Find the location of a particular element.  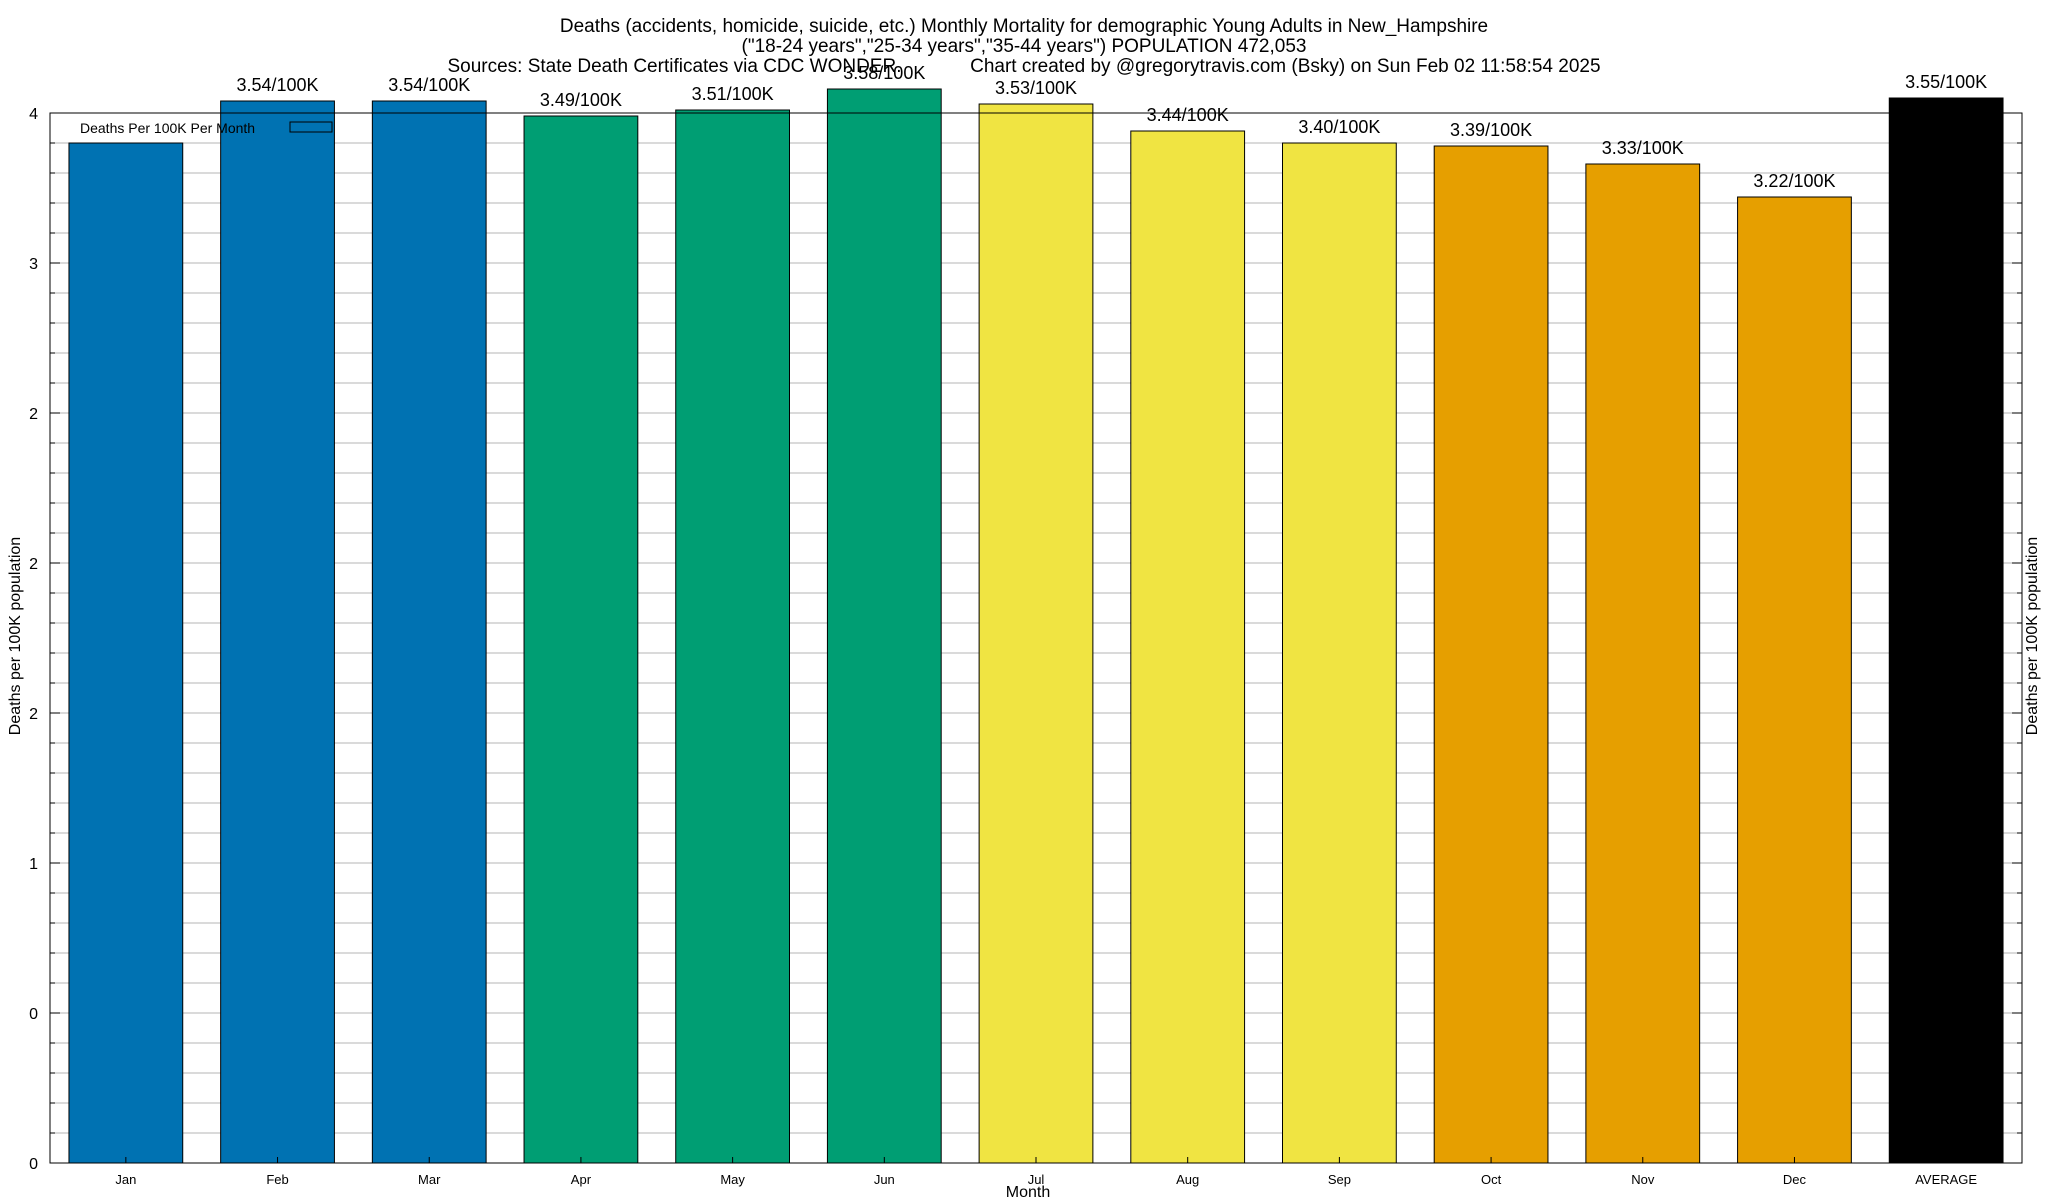

data-label-may: 3.51/100K is located at coordinates (733, 94).